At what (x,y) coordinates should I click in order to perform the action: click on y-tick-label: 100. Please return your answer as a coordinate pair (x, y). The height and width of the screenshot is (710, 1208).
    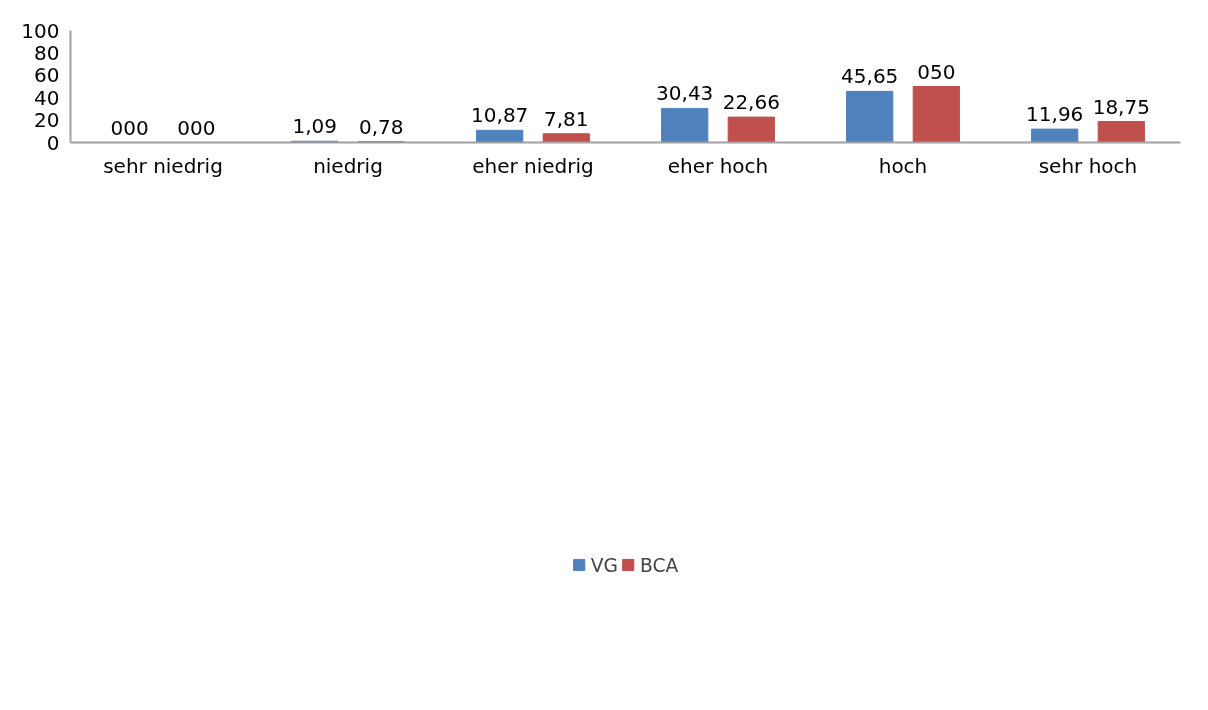
    Looking at the image, I should click on (40, 30).